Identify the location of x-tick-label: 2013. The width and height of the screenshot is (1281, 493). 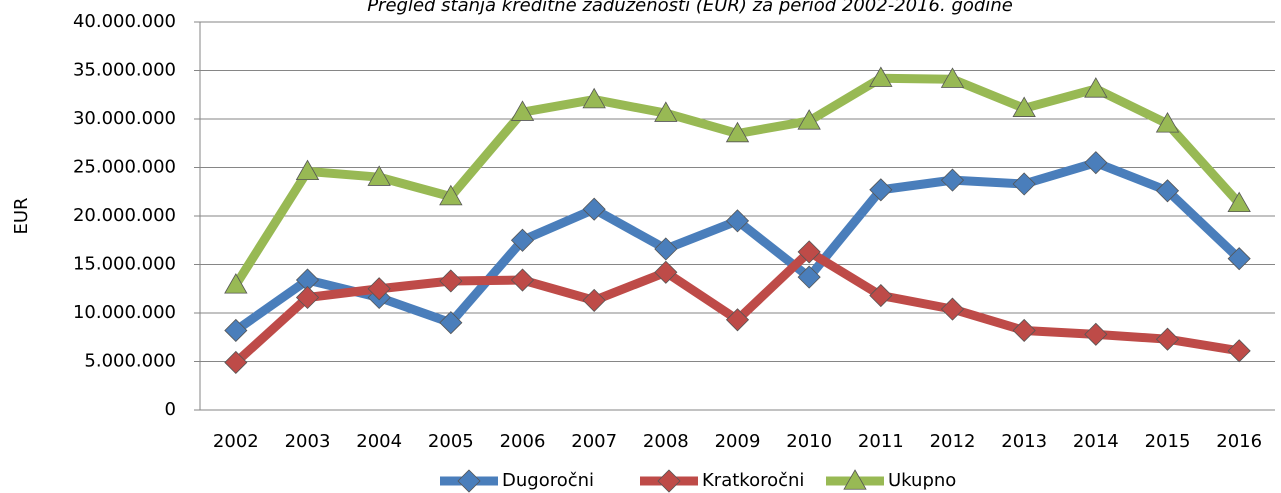
(1024, 441).